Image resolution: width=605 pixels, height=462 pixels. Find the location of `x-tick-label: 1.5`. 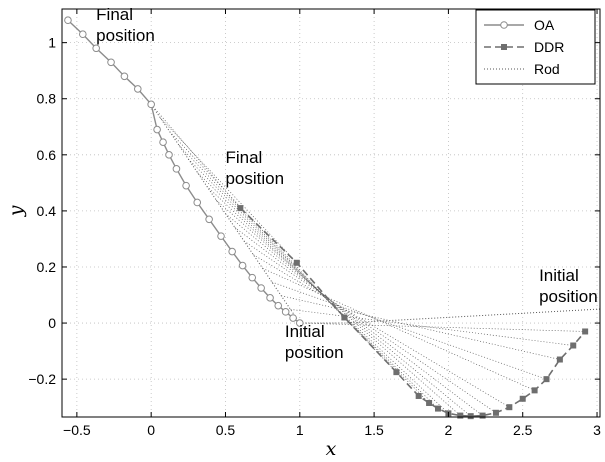

x-tick-label: 1.5 is located at coordinates (374, 430).